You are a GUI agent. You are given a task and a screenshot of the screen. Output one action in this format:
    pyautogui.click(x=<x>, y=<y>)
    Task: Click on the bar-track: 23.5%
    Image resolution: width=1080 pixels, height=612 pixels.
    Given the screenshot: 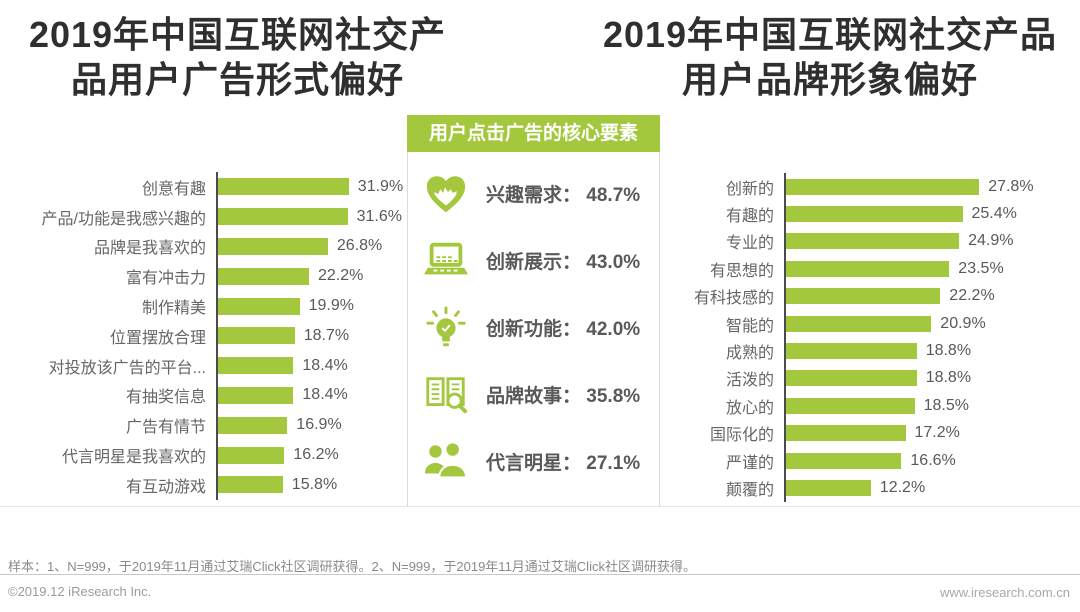 What is the action you would take?
    pyautogui.click(x=930, y=269)
    